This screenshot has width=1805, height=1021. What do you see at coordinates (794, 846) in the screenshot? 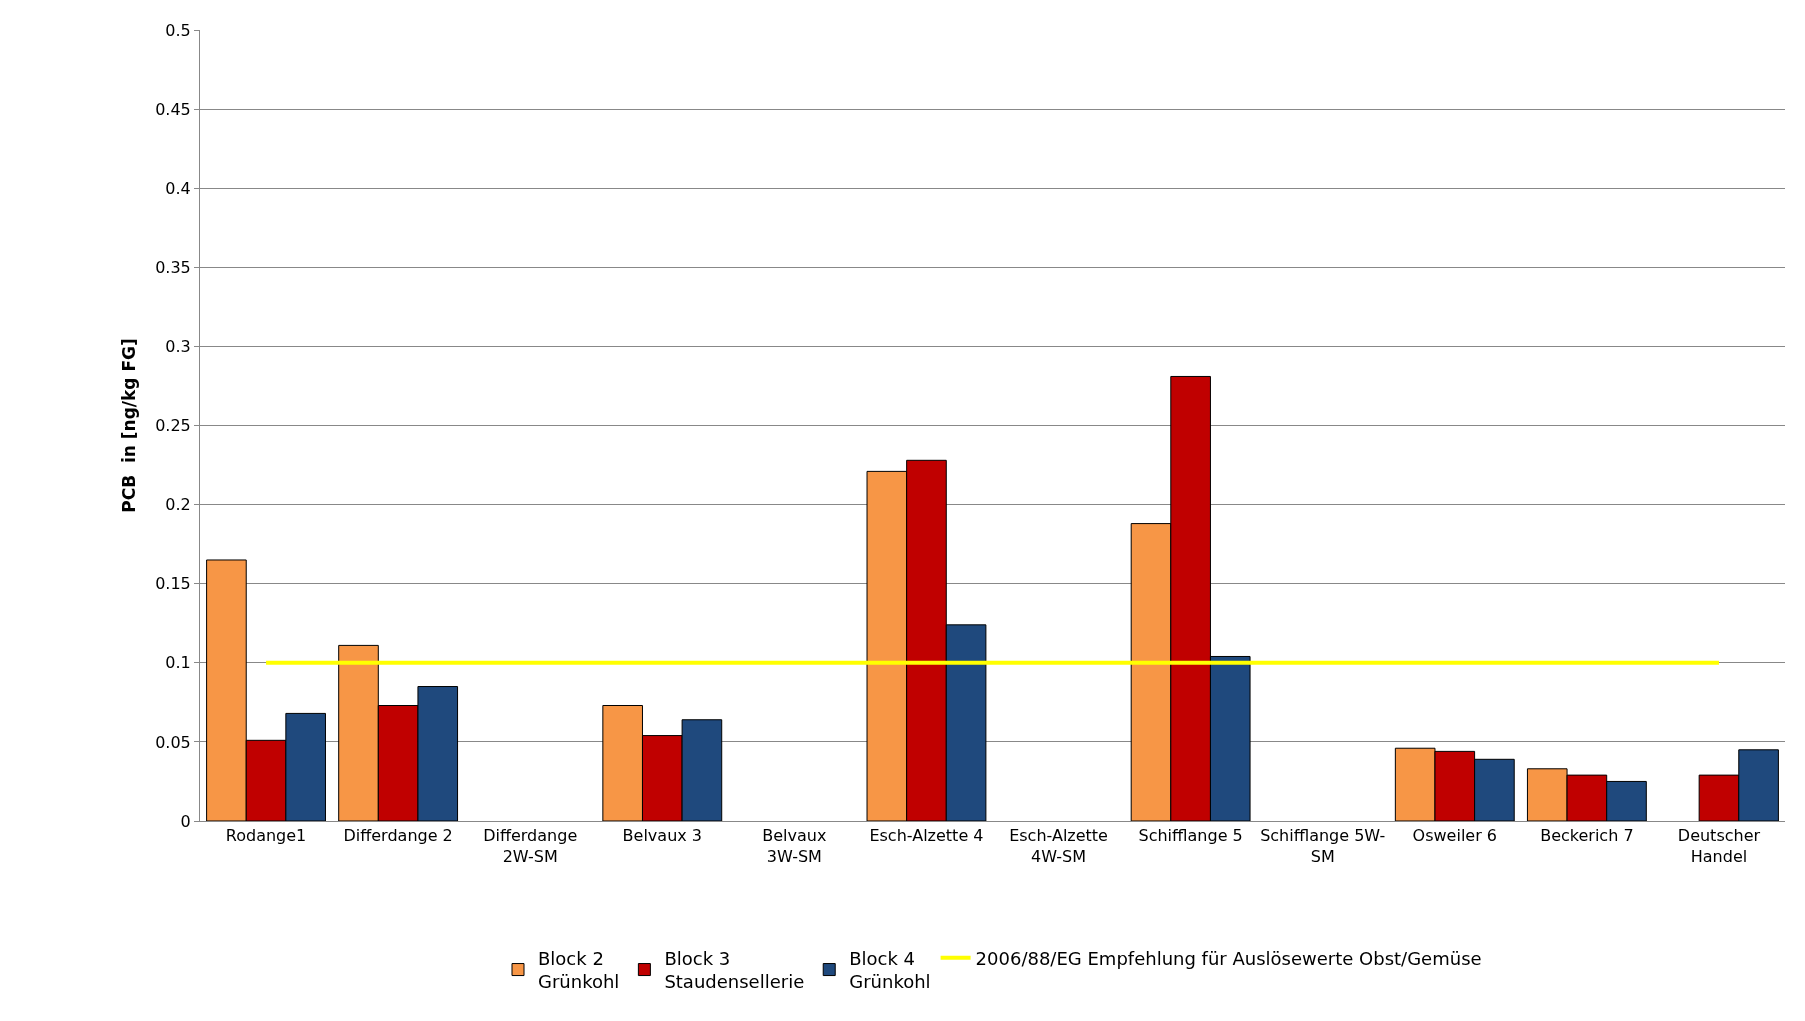
I see `x-tick-label: Belvaux 3W-SM` at bounding box center [794, 846].